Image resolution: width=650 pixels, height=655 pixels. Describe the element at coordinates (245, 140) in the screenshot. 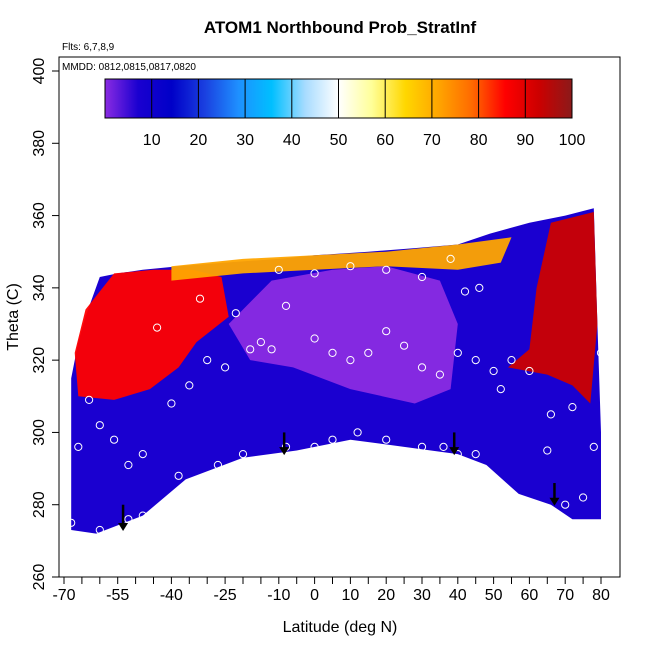

I see `colorbar-tick-label: 30` at that location.